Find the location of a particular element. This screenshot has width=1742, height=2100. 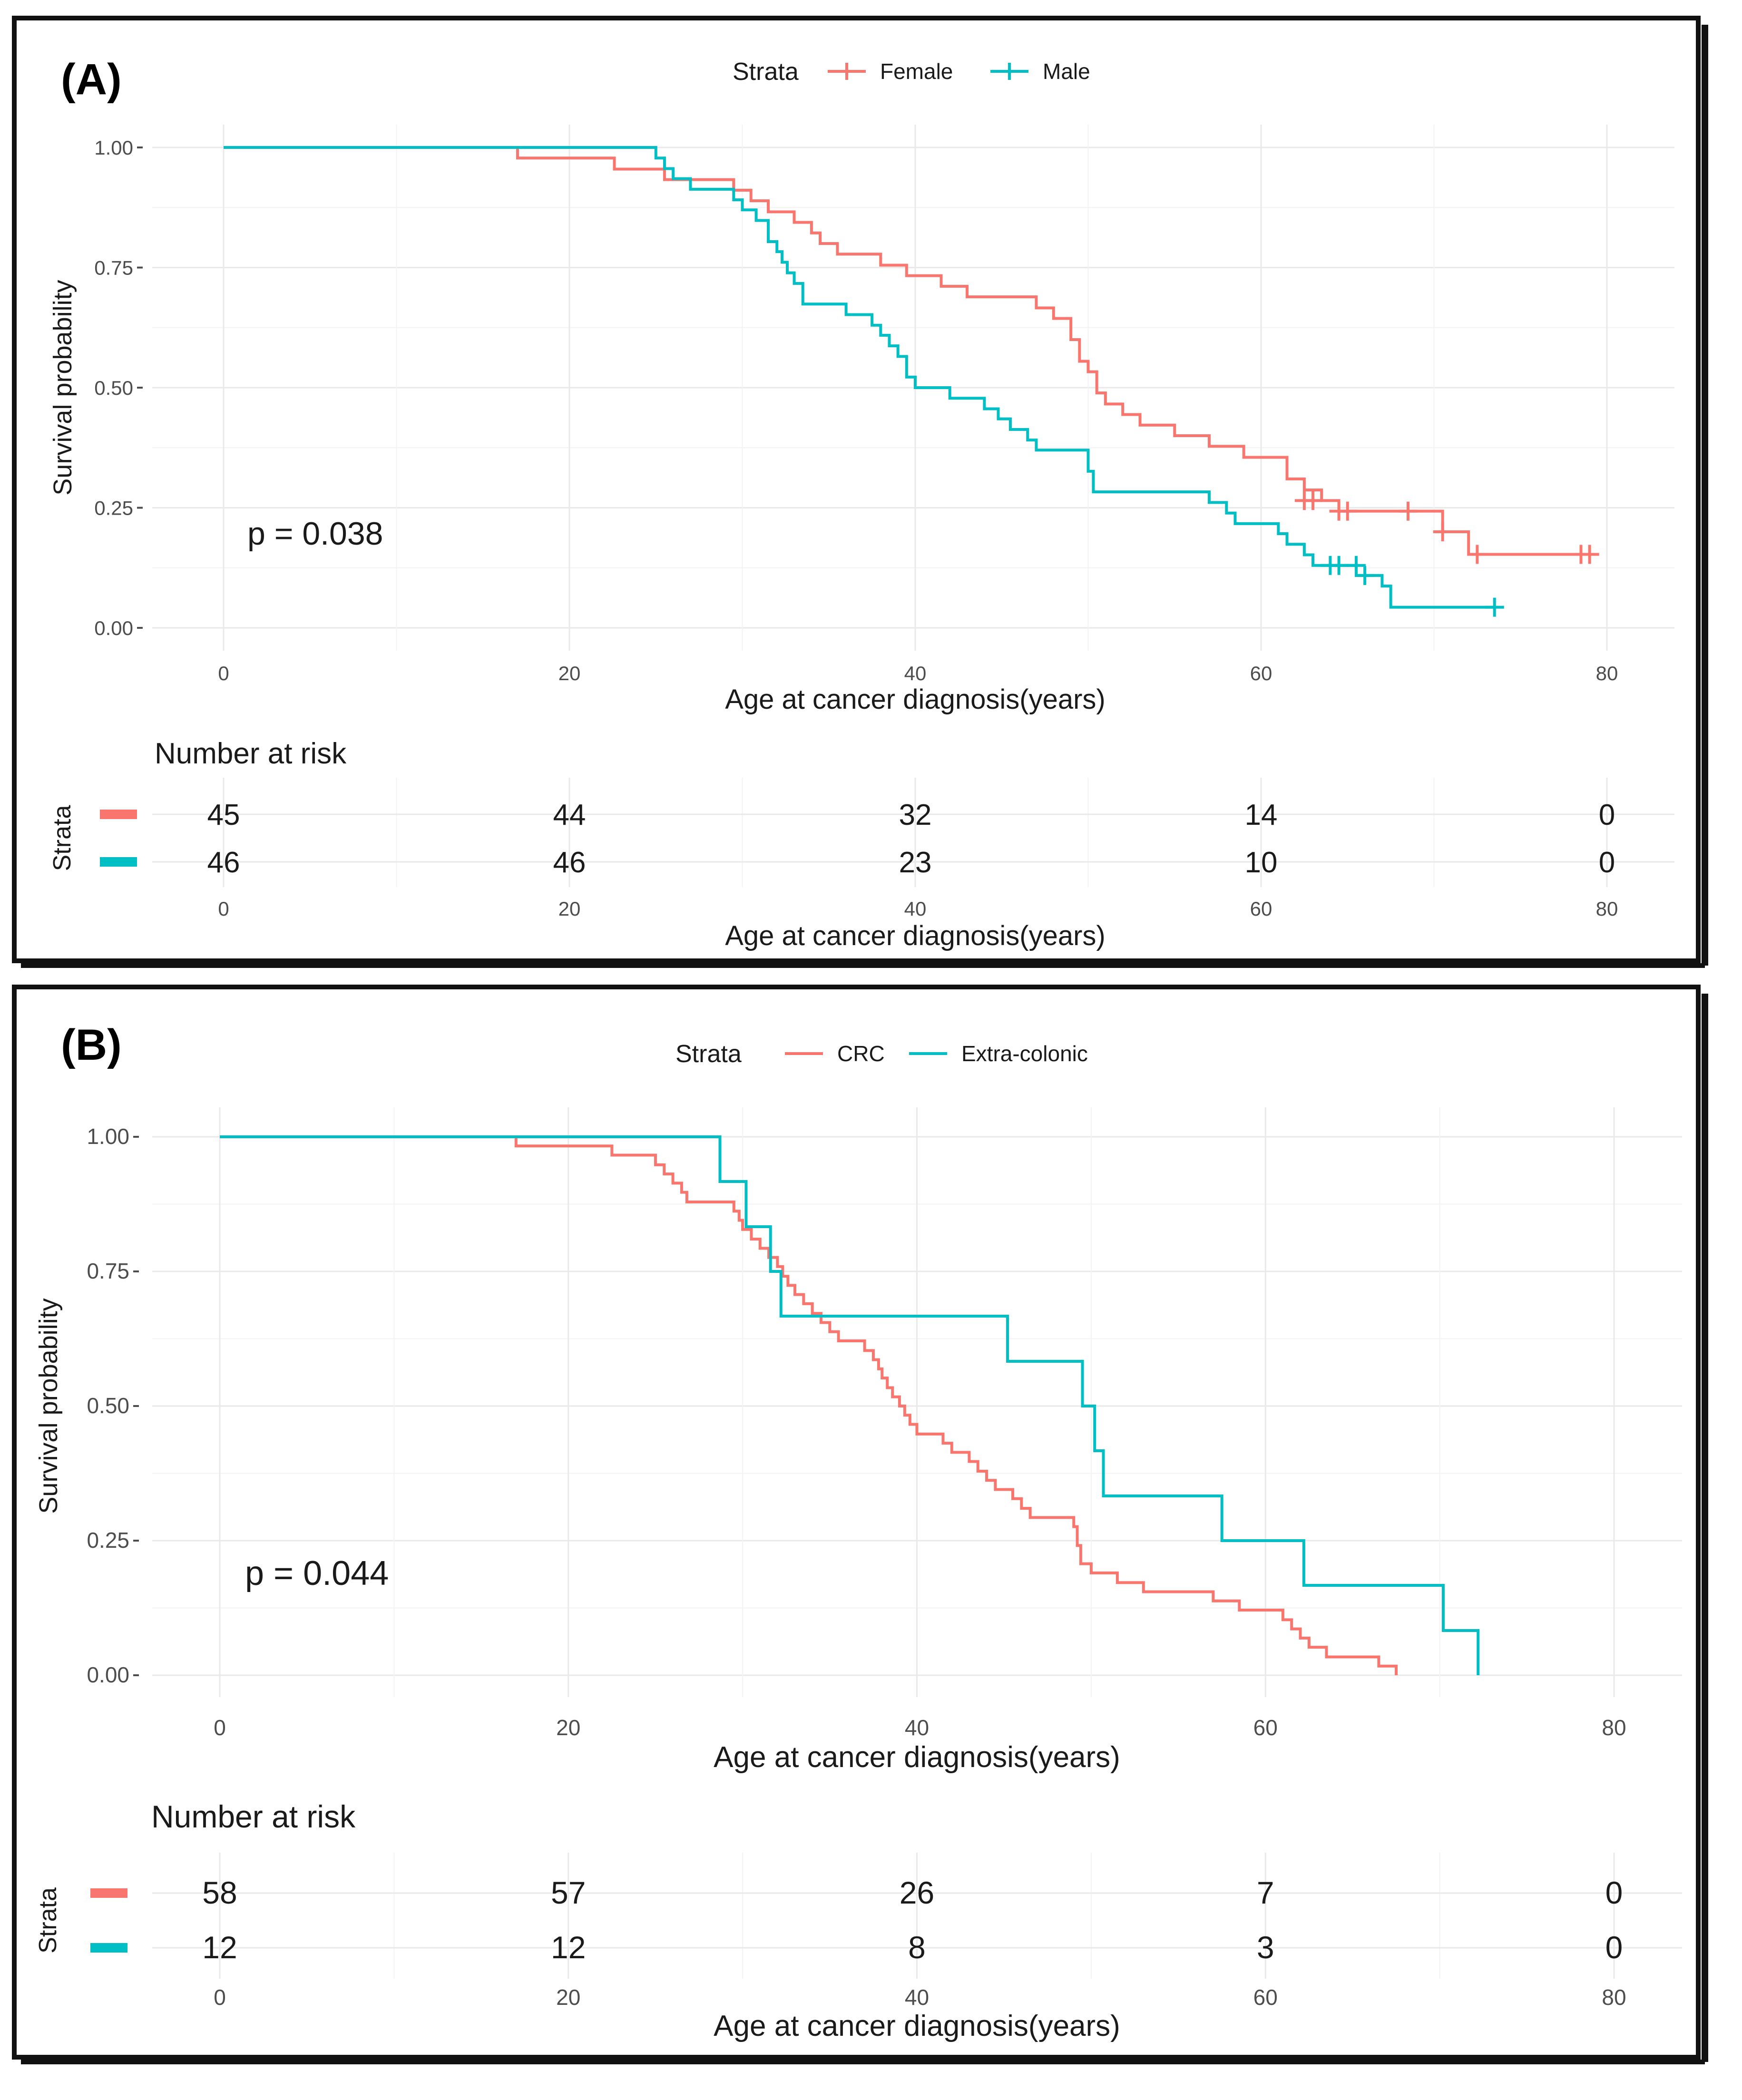

legend-label: Female is located at coordinates (916, 71).